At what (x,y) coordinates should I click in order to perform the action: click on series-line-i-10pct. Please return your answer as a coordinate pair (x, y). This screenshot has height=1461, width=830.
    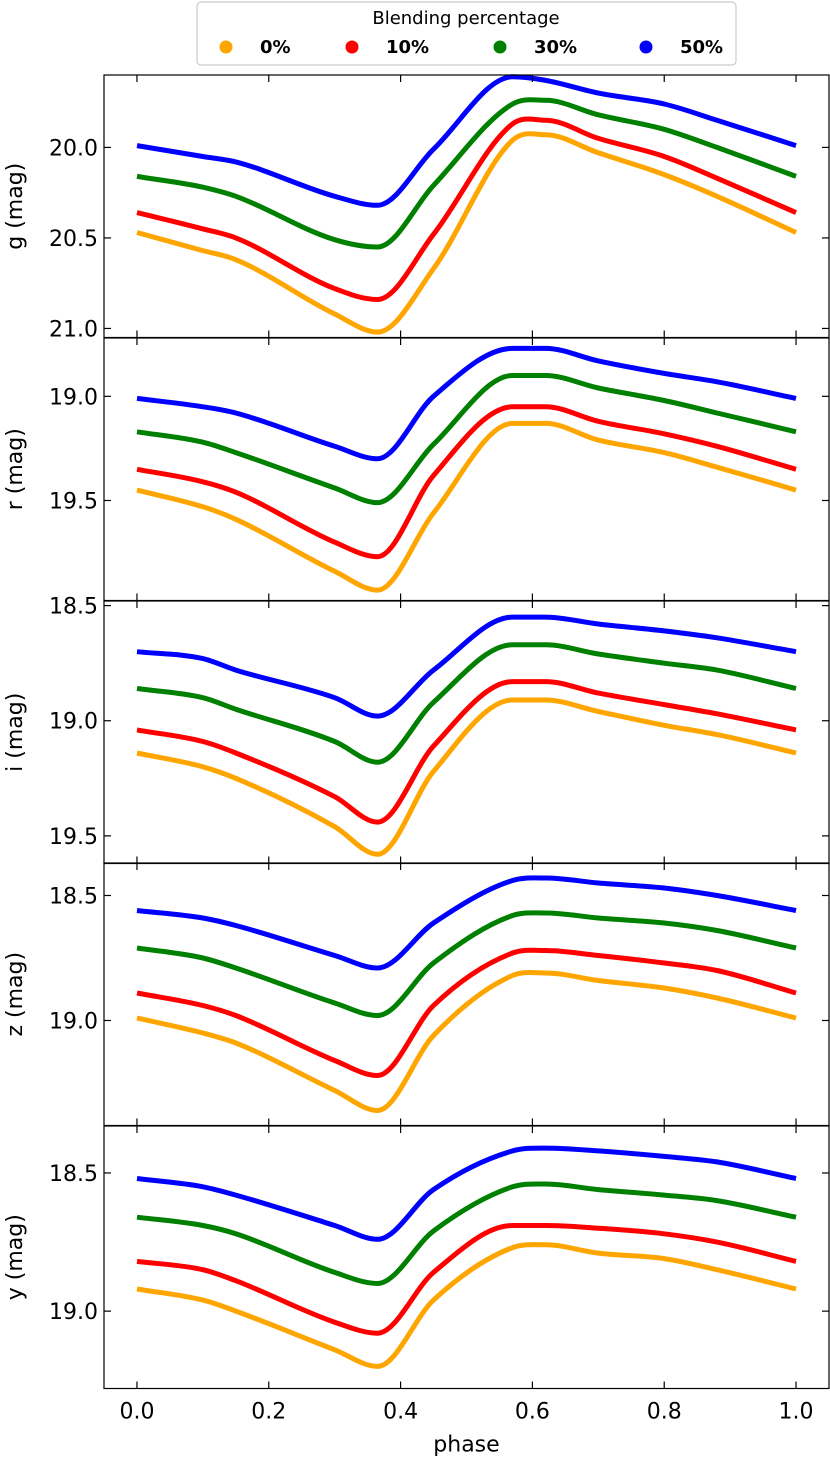
    Looking at the image, I should click on (466, 752).